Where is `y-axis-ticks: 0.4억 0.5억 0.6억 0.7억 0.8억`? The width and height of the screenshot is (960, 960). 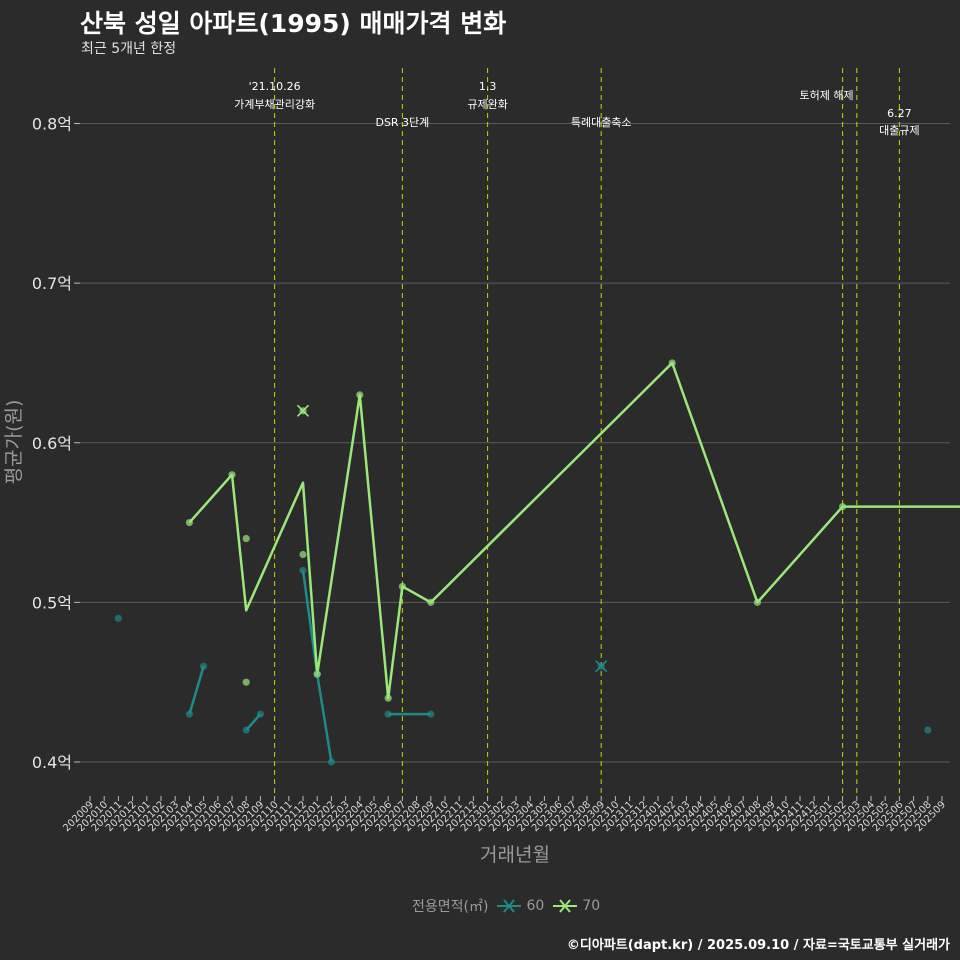 y-axis-ticks: 0.4억 0.5억 0.6억 0.7억 0.8억 is located at coordinates (56, 443).